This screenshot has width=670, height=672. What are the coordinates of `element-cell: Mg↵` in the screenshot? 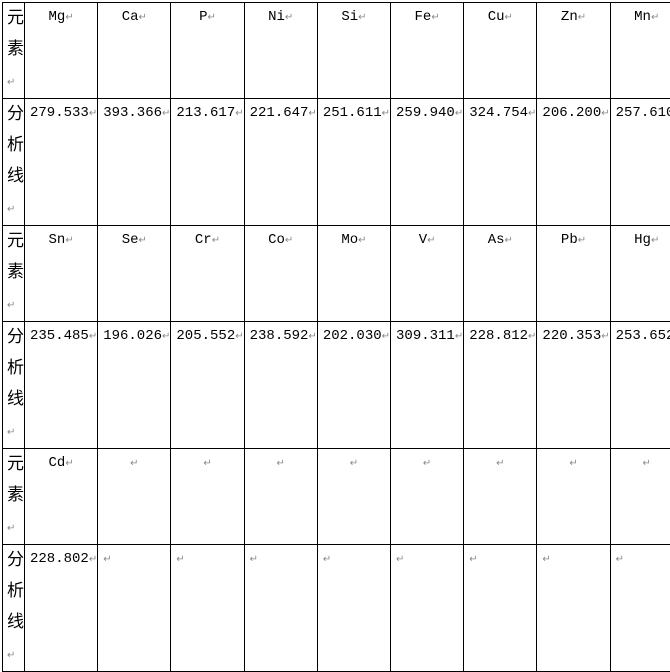 It's located at (61, 51).